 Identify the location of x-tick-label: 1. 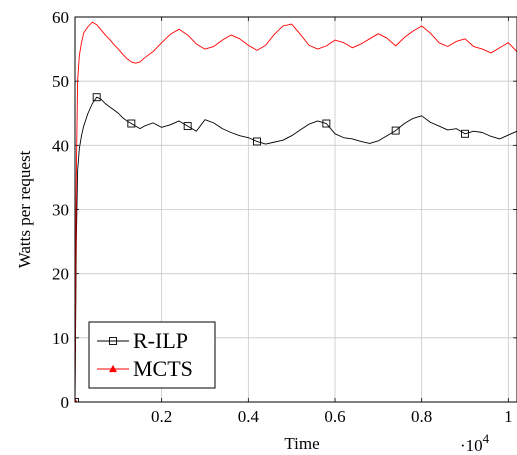
(508, 416).